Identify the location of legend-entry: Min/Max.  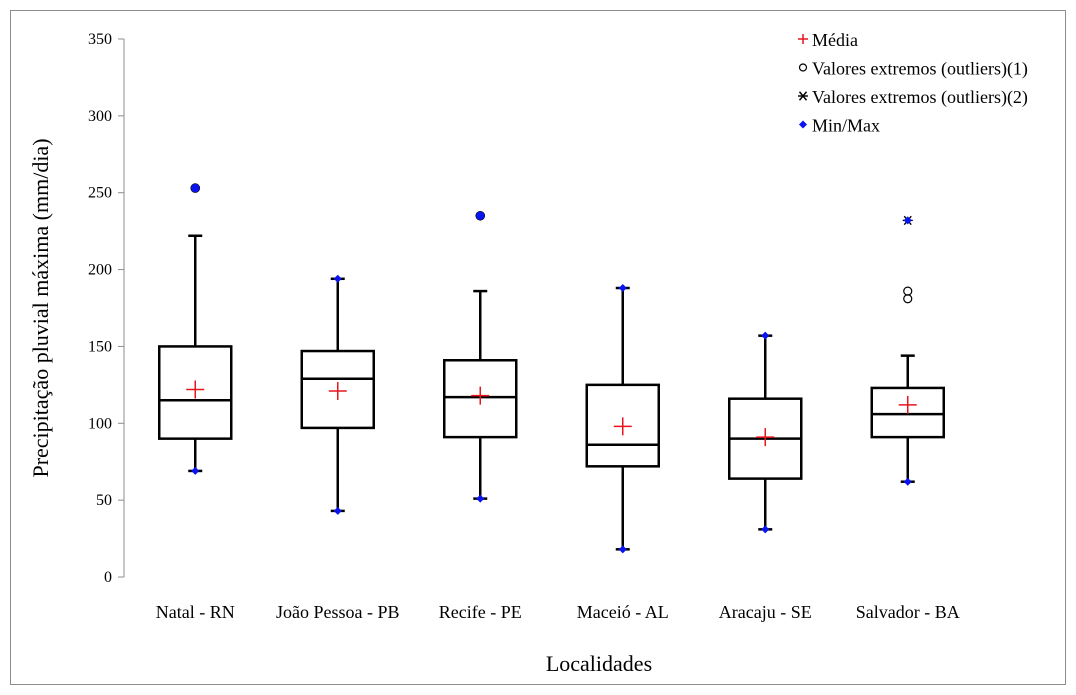
(839, 126).